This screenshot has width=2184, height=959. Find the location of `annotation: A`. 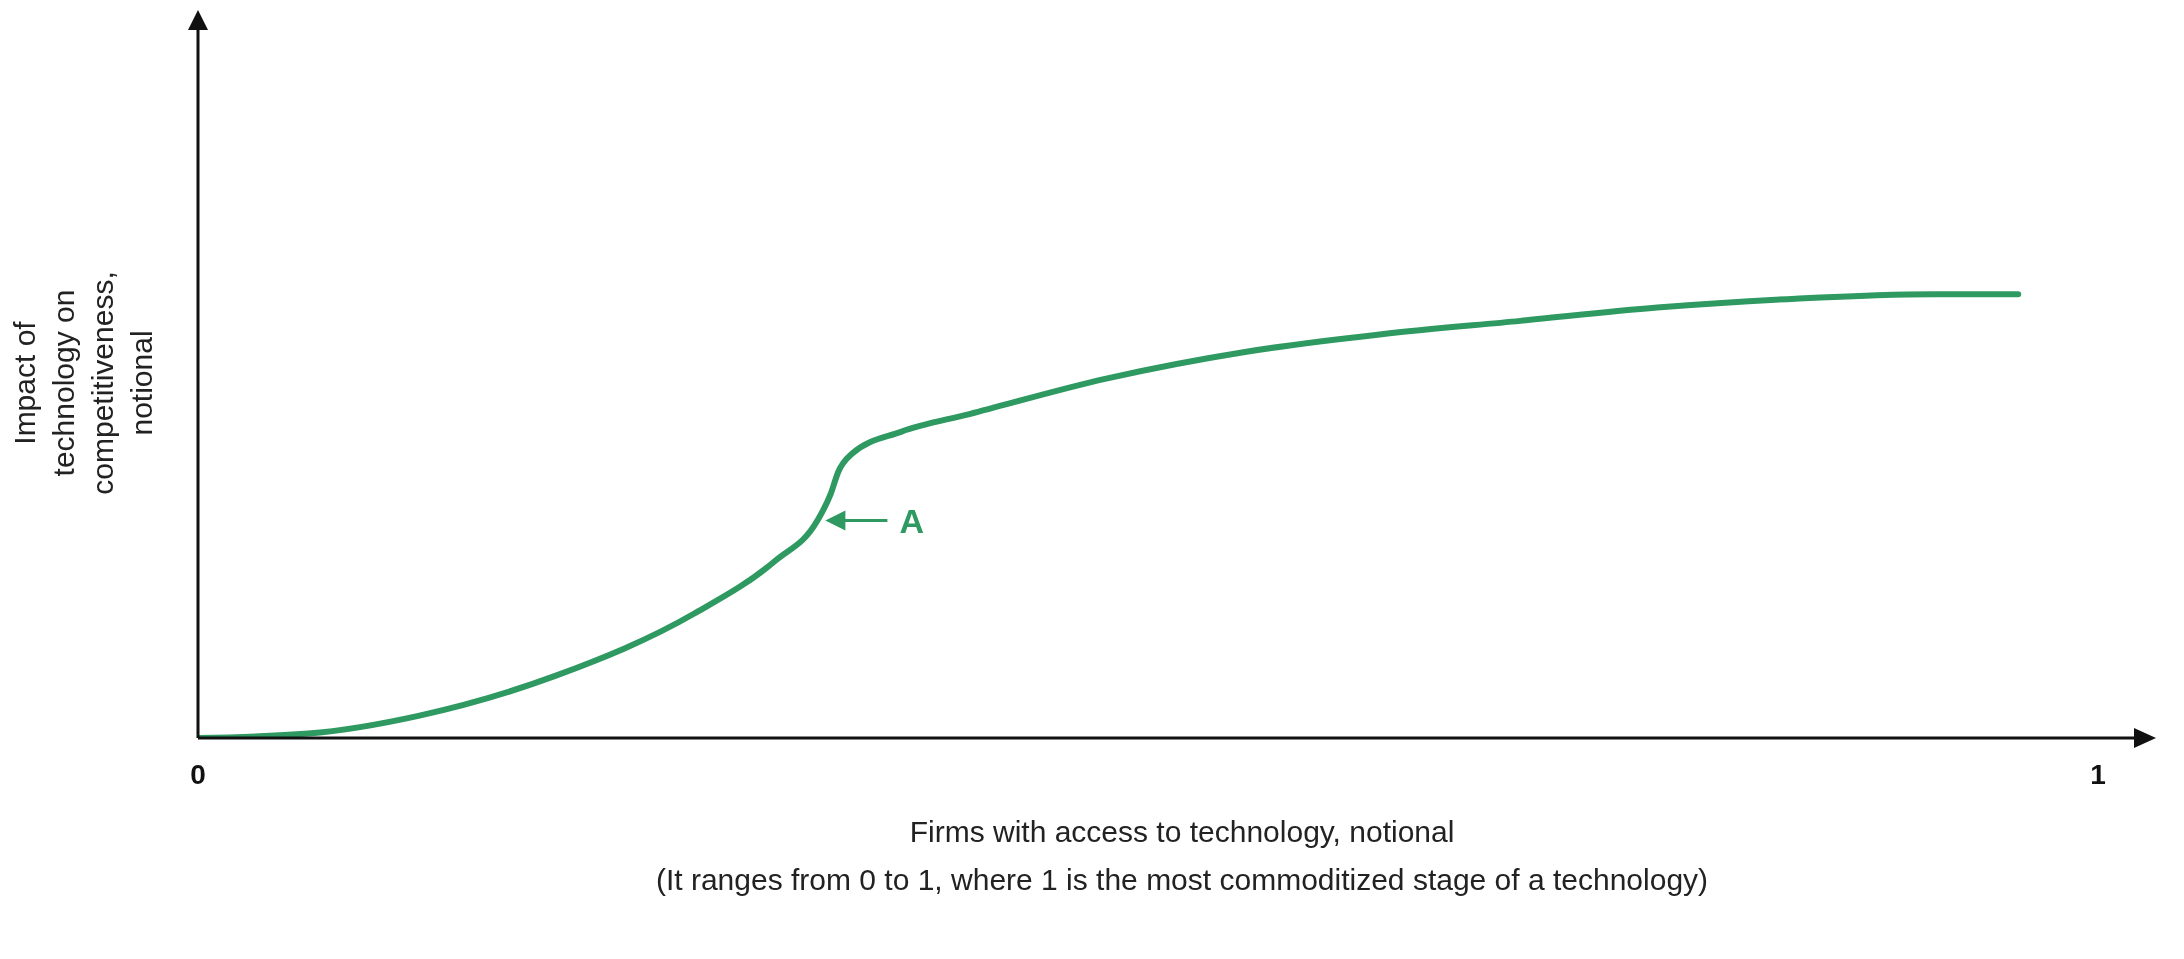

annotation: A is located at coordinates (911, 520).